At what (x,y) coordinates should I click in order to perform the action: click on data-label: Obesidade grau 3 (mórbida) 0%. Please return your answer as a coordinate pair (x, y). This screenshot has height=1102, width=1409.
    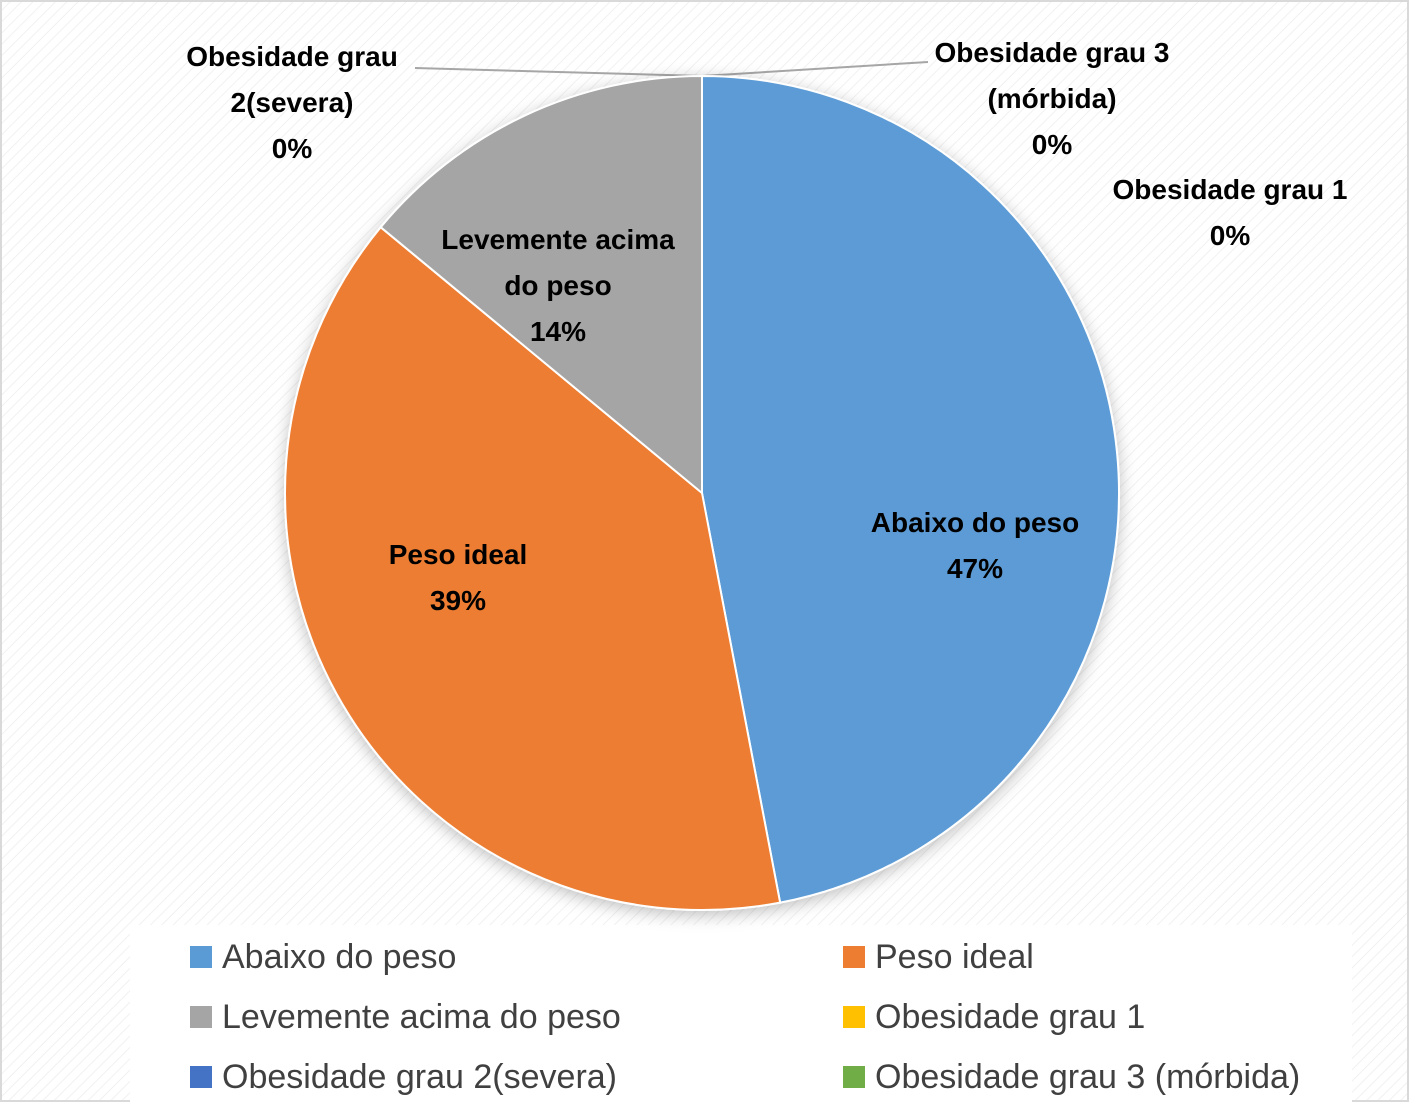
    Looking at the image, I should click on (1052, 99).